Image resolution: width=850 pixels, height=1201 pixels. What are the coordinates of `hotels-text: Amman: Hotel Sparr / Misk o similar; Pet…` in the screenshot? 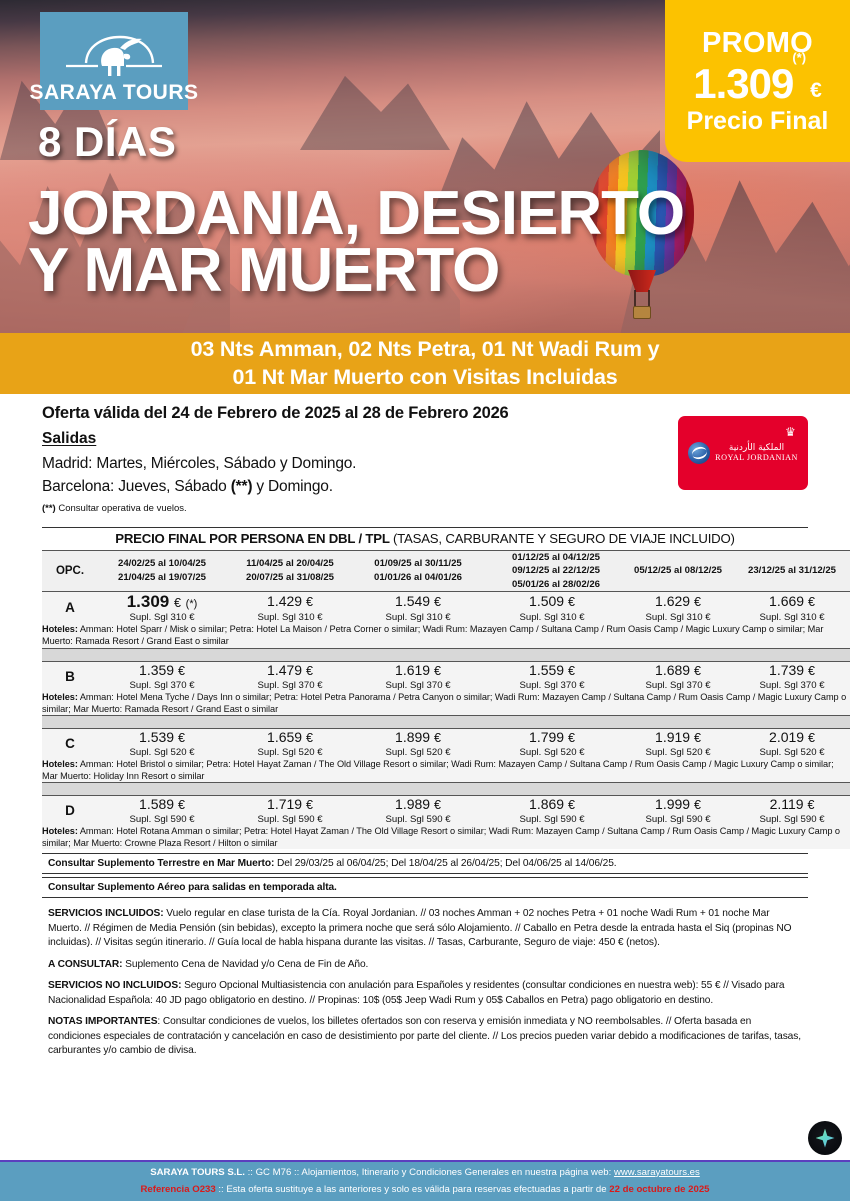 It's located at (433, 635).